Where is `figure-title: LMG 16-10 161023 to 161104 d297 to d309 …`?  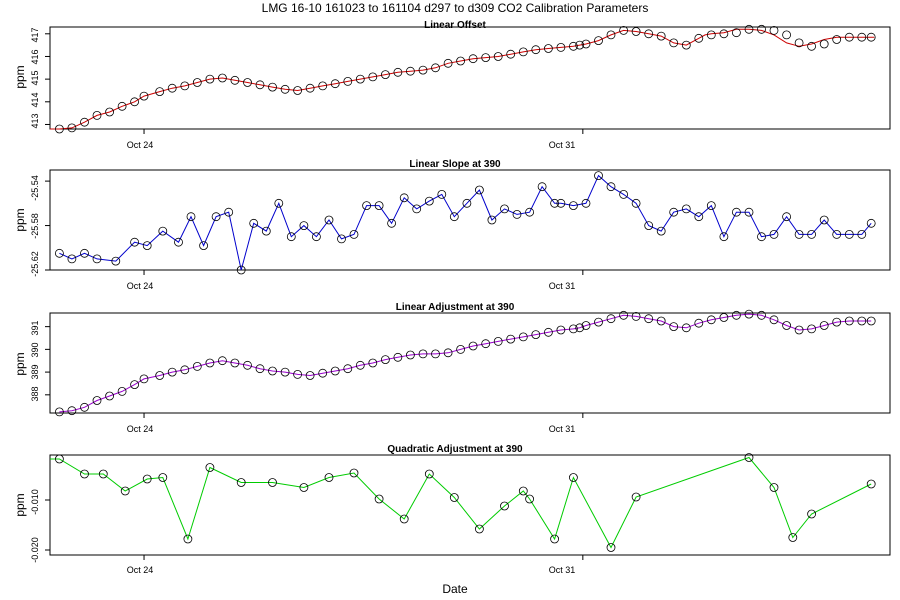
figure-title: LMG 16-10 161023 to 161104 d297 to d309 … is located at coordinates (455, 8).